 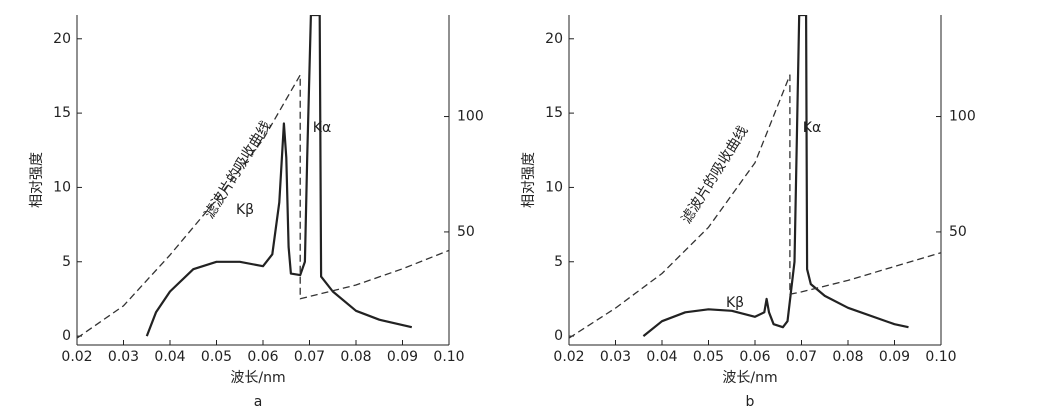 I want to click on caption: b, so click(x=750, y=402).